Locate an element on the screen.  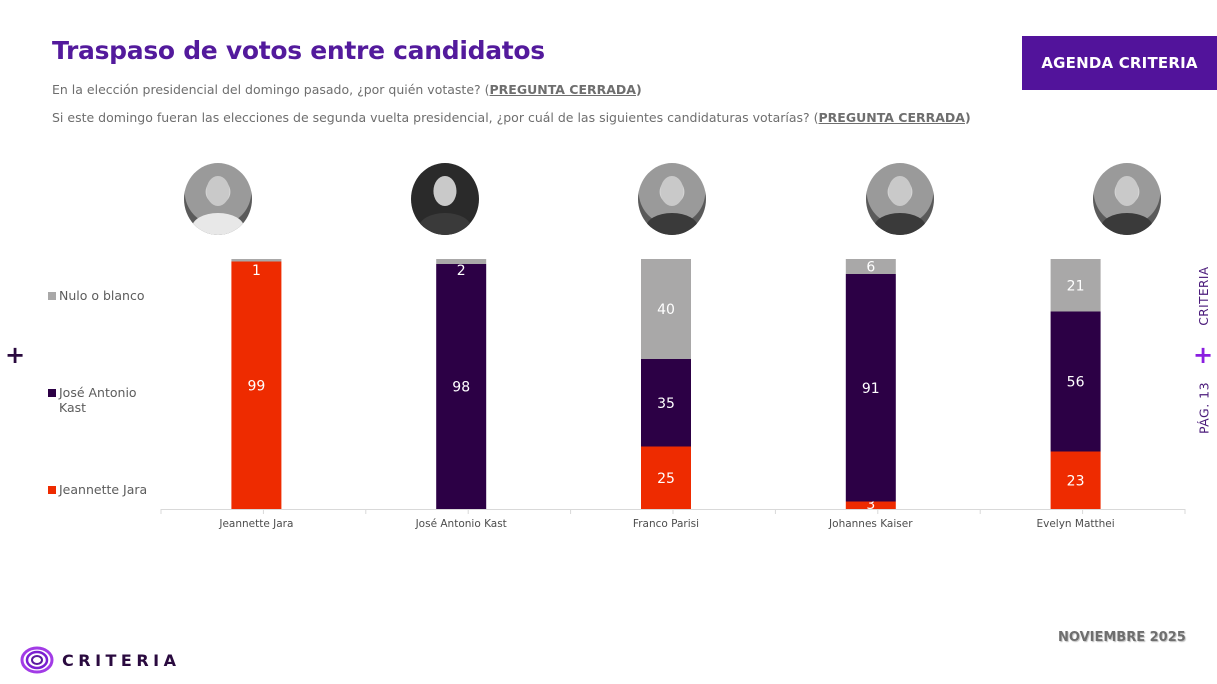
x-tick-label: Franco Parisi is located at coordinates (666, 524).